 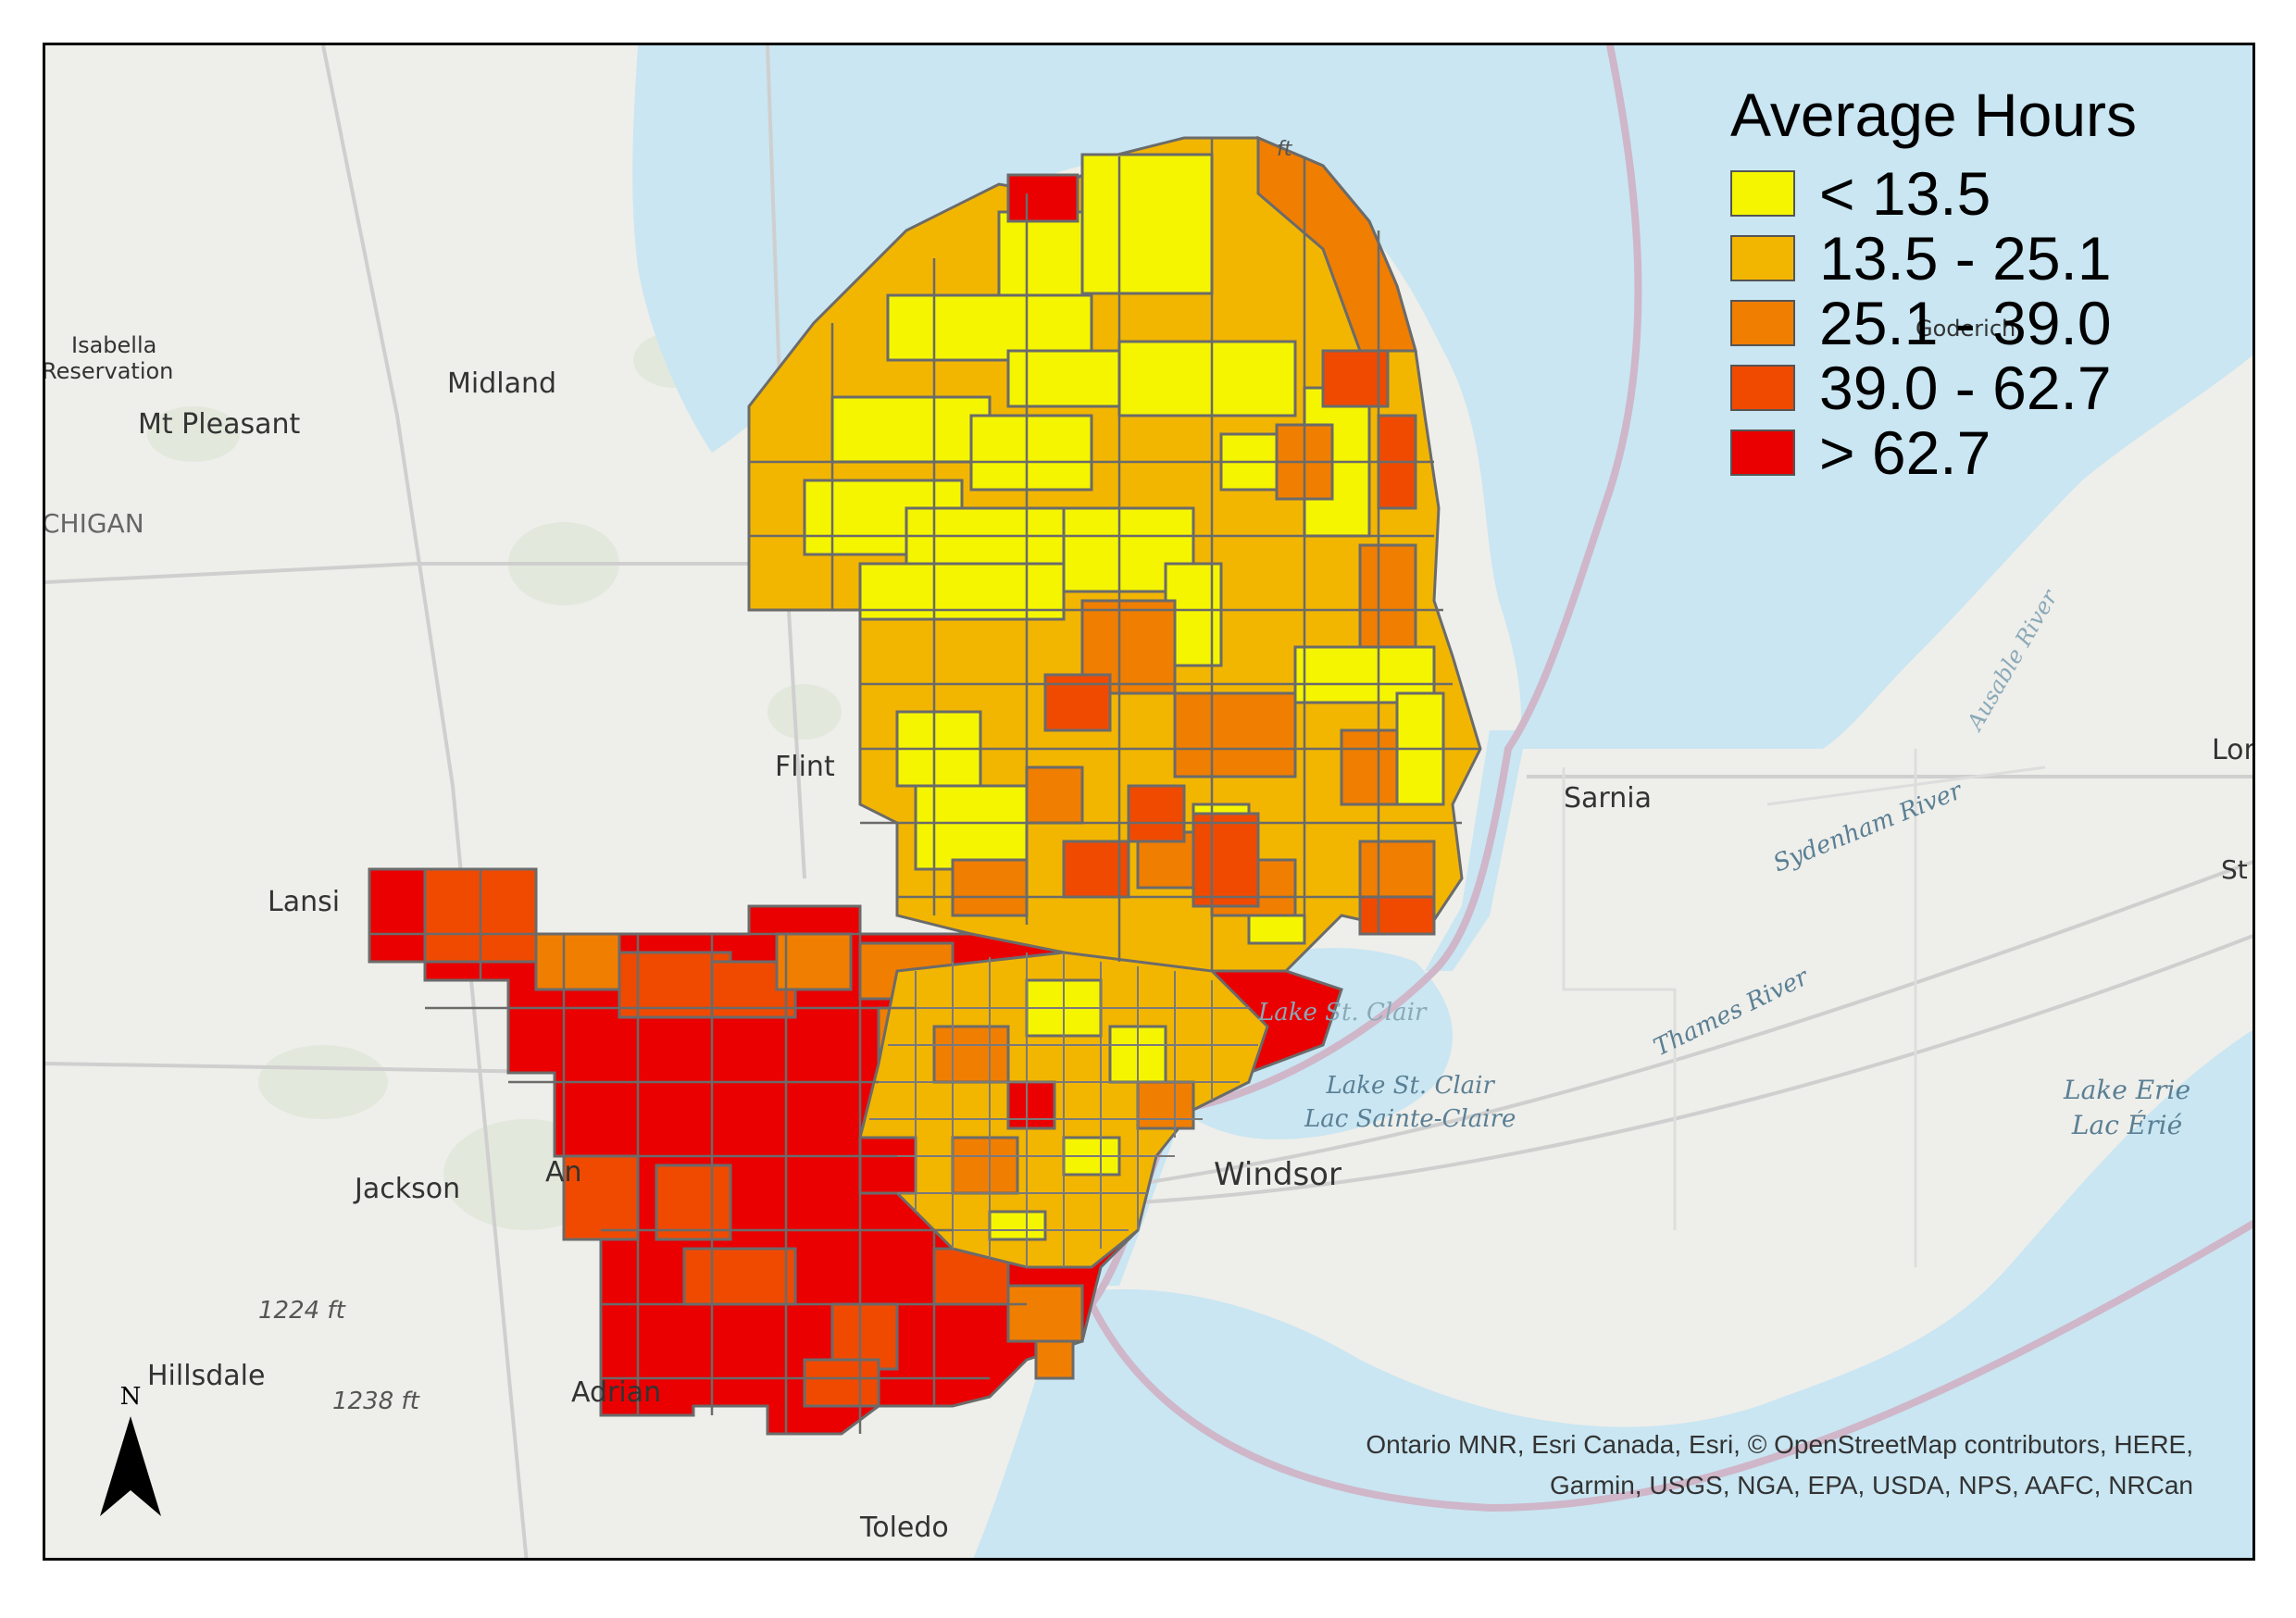 What do you see at coordinates (904, 1528) in the screenshot?
I see `label-toledo: Toledo` at bounding box center [904, 1528].